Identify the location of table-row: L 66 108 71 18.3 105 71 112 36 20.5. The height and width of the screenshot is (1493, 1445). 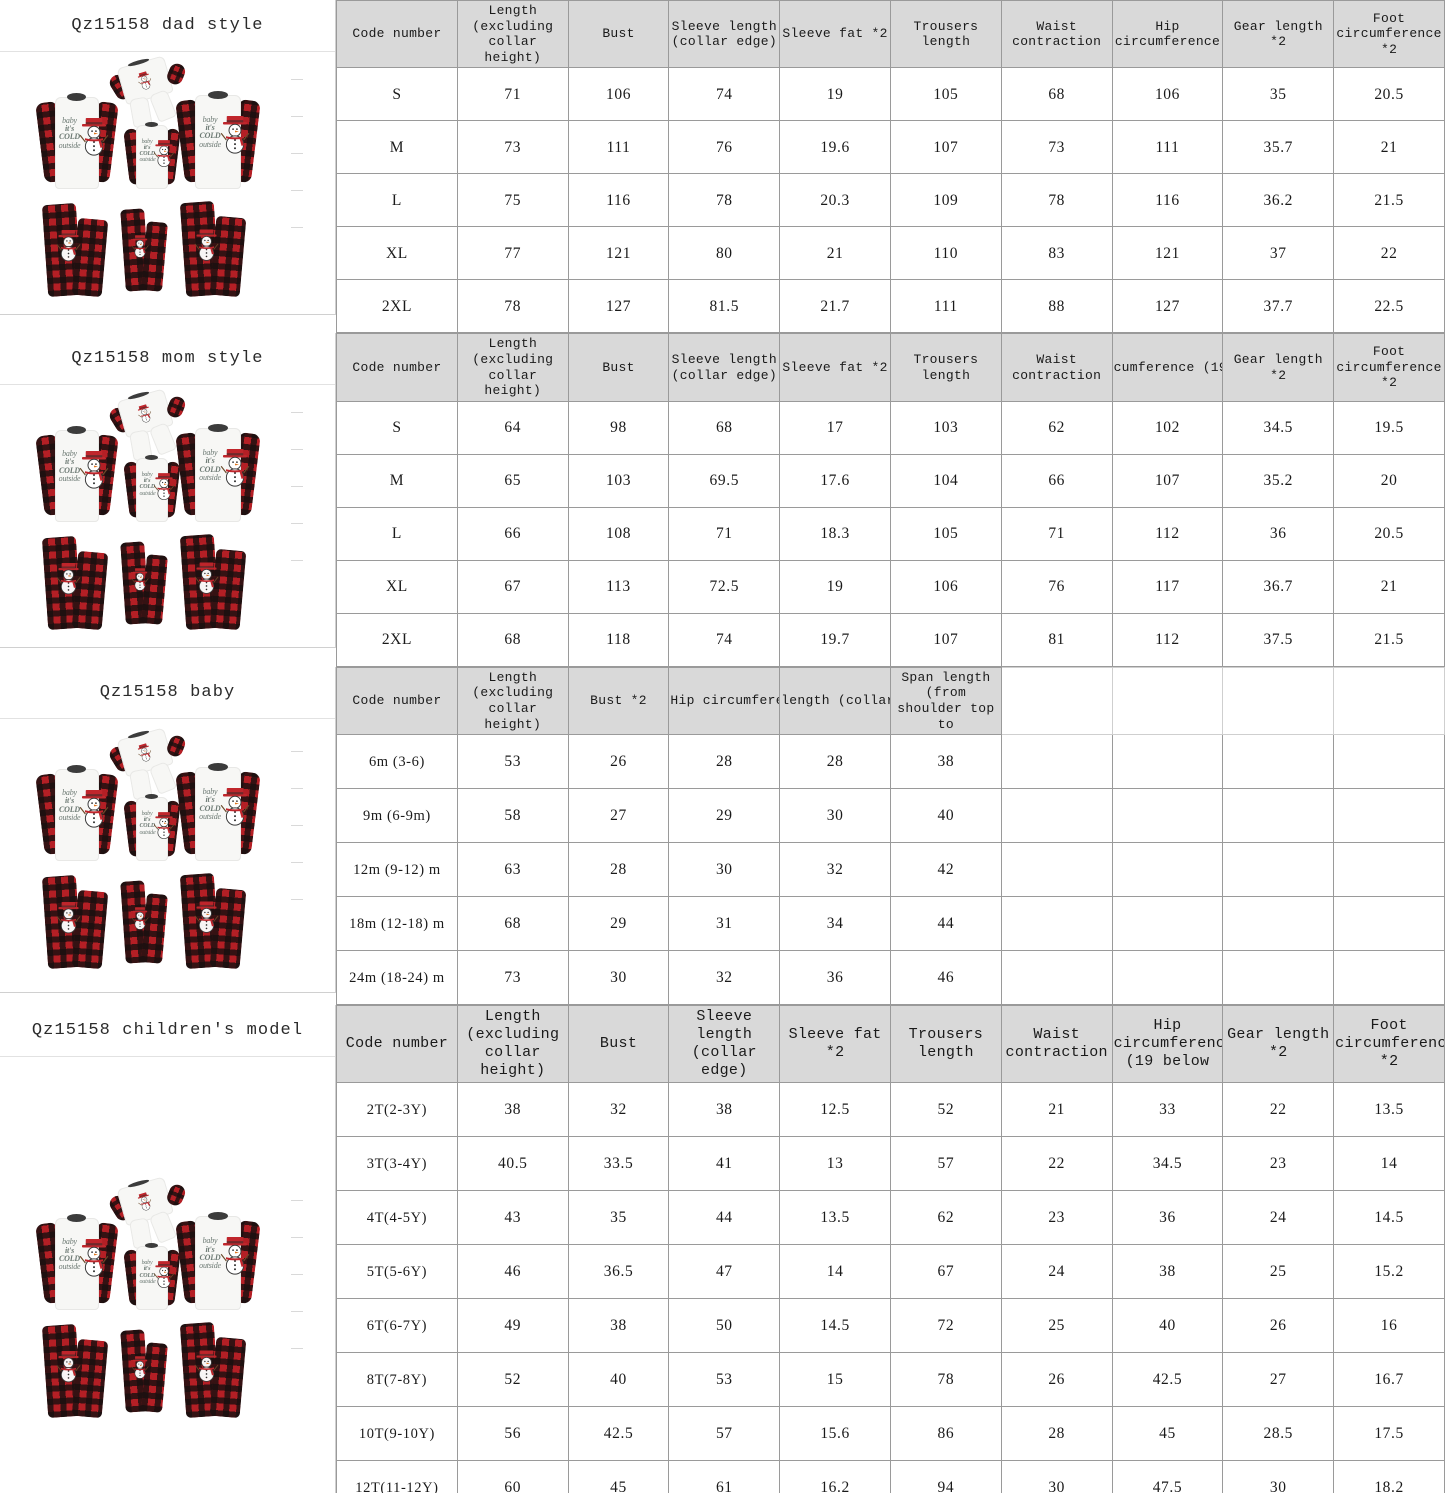
(890, 533).